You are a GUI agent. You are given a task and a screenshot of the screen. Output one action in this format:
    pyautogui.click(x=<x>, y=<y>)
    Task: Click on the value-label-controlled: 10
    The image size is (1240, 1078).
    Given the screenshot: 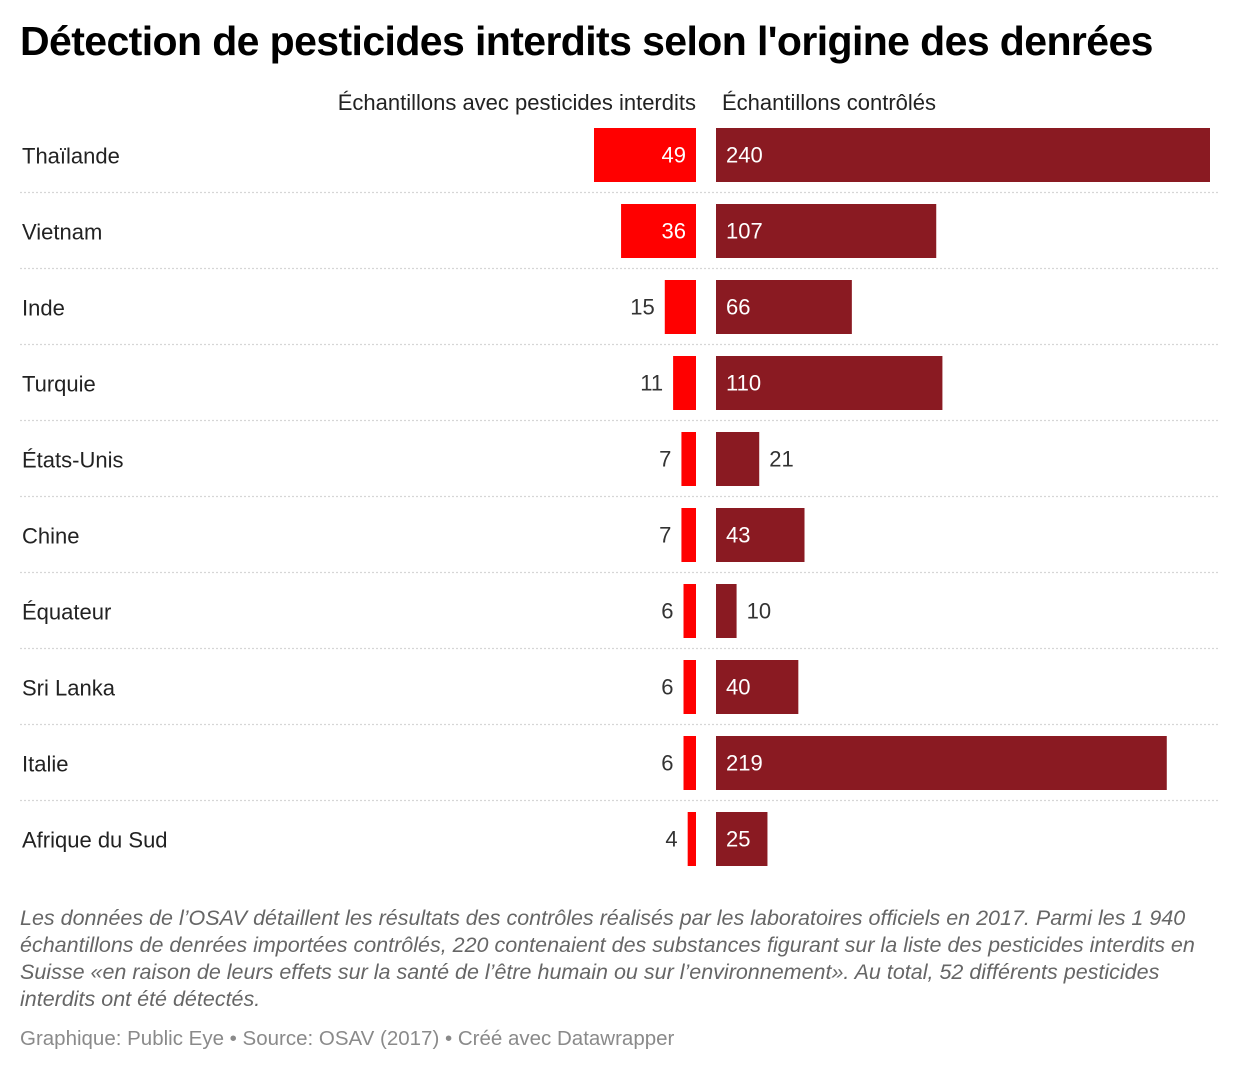 What is the action you would take?
    pyautogui.click(x=759, y=611)
    